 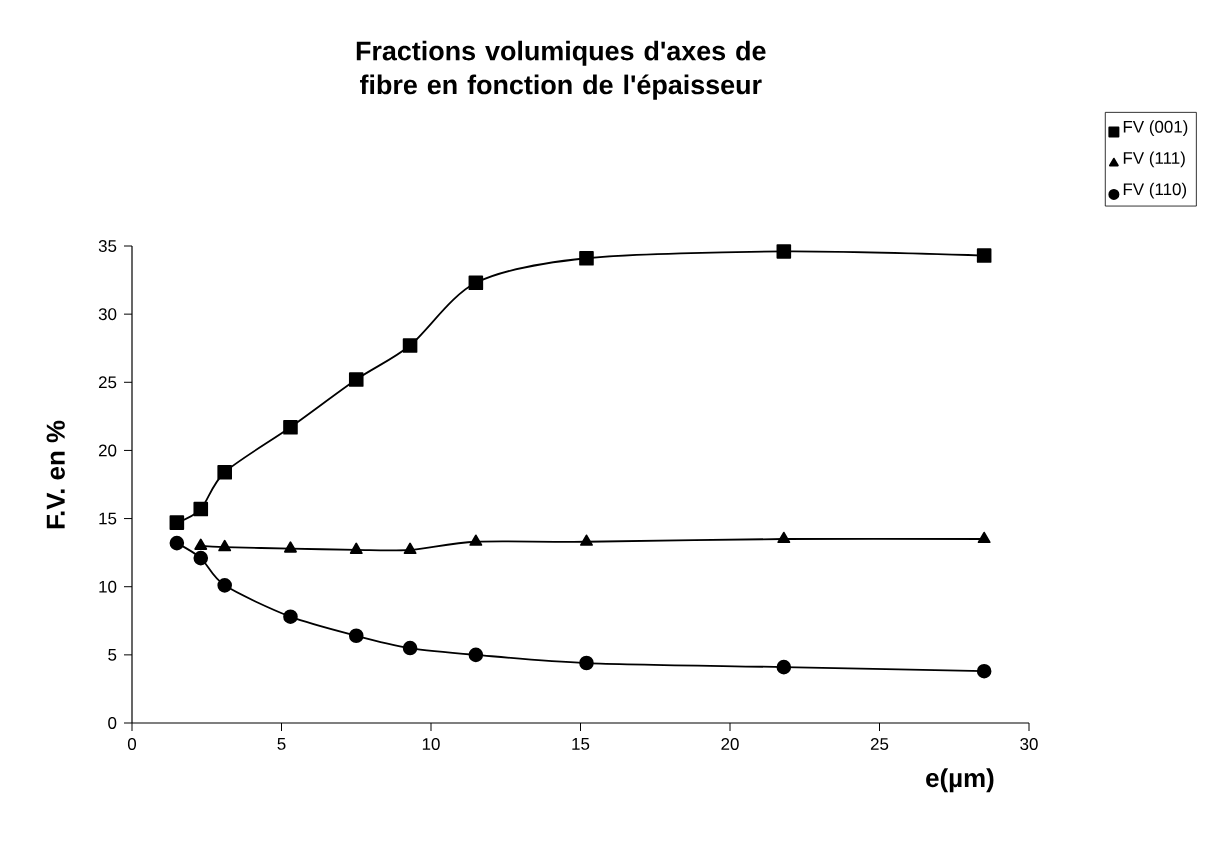 I want to click on legend-label: FV (110), so click(x=1155, y=190).